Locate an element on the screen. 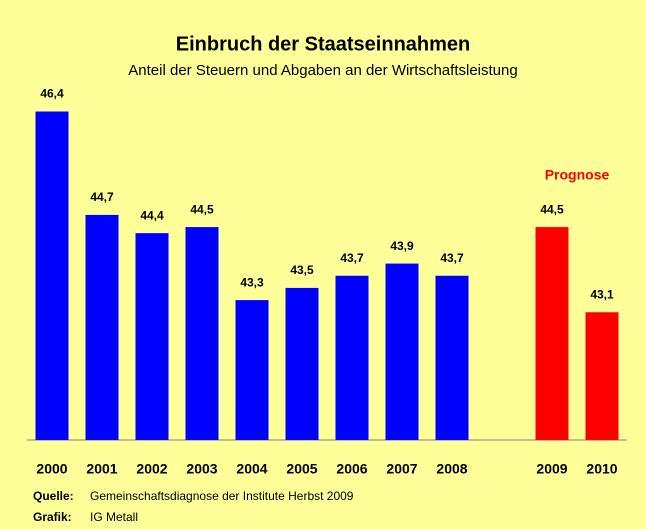 This screenshot has height=529, width=646. annotation: Prognose is located at coordinates (577, 175).